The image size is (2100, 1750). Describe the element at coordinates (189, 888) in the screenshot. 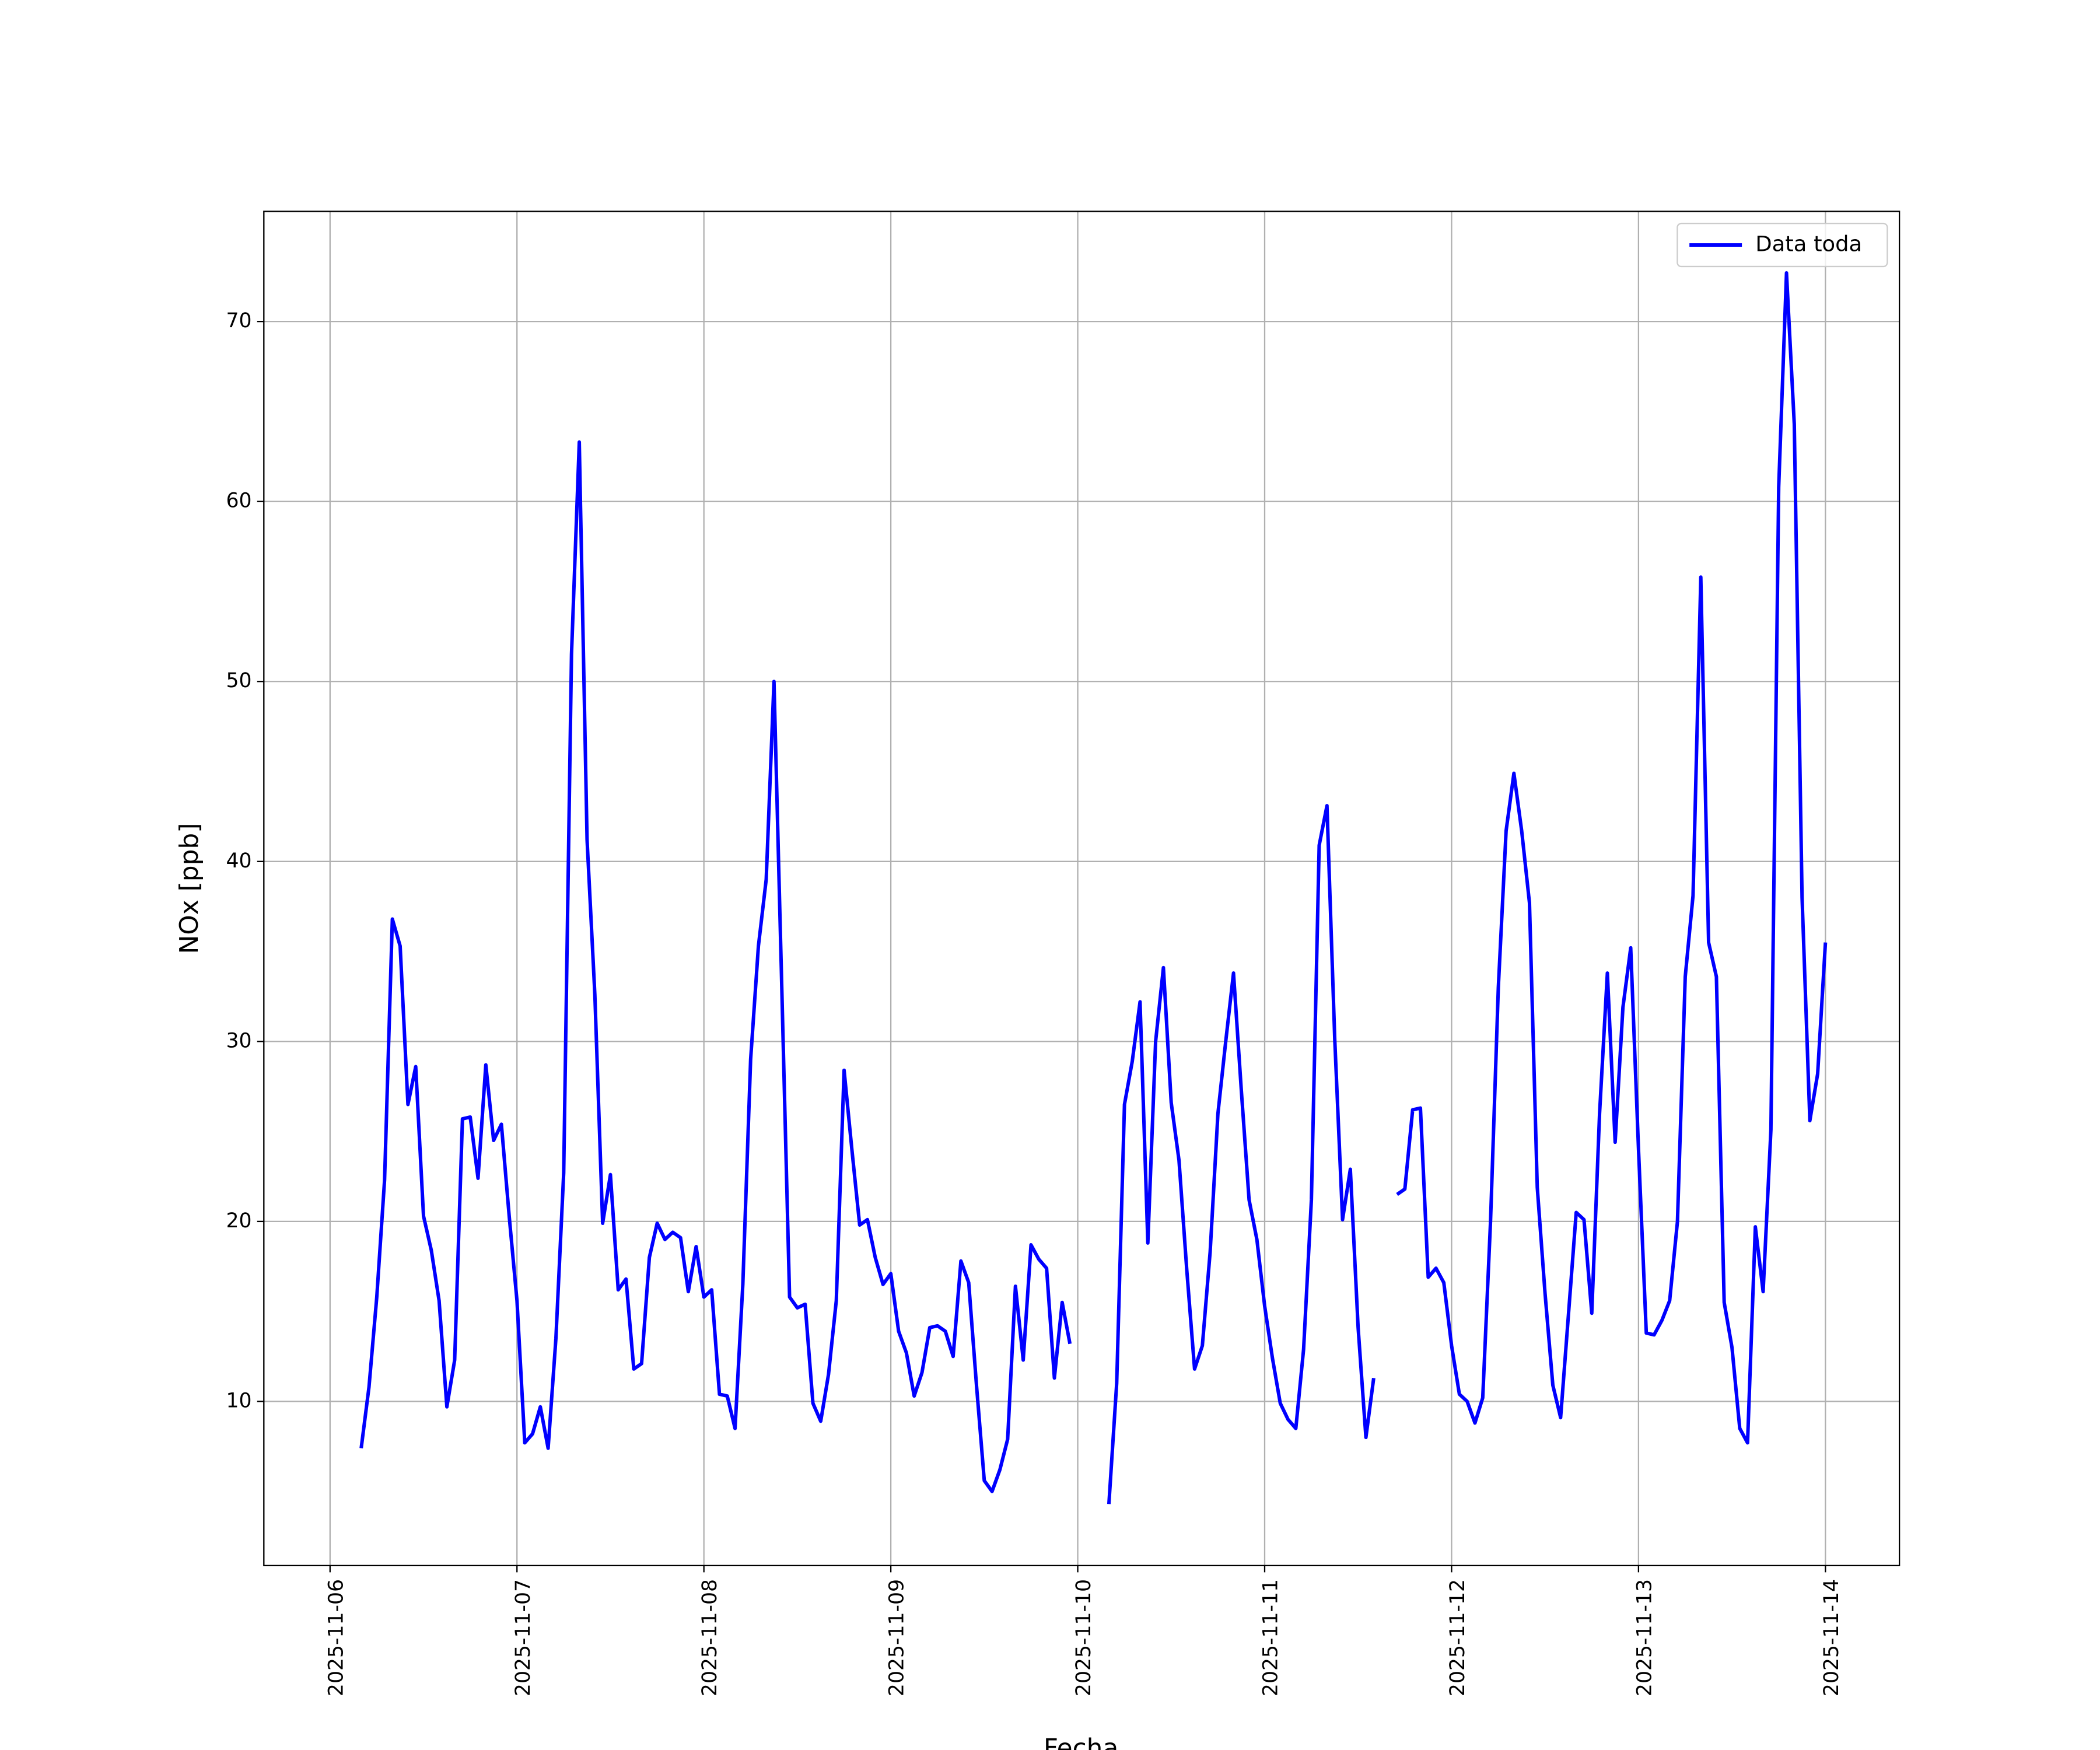

I see `y-axis-label: NOx [ppb]` at that location.